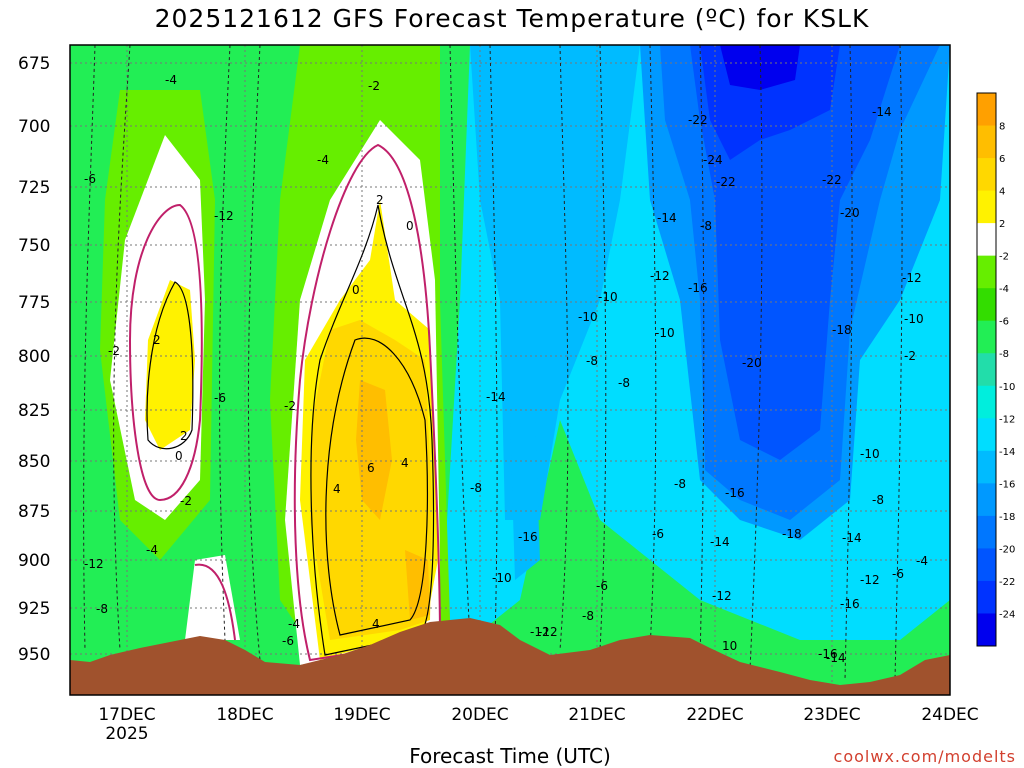 This screenshot has height=768, width=1024. I want to click on x-tick-label: 17DEC, so click(126, 715).